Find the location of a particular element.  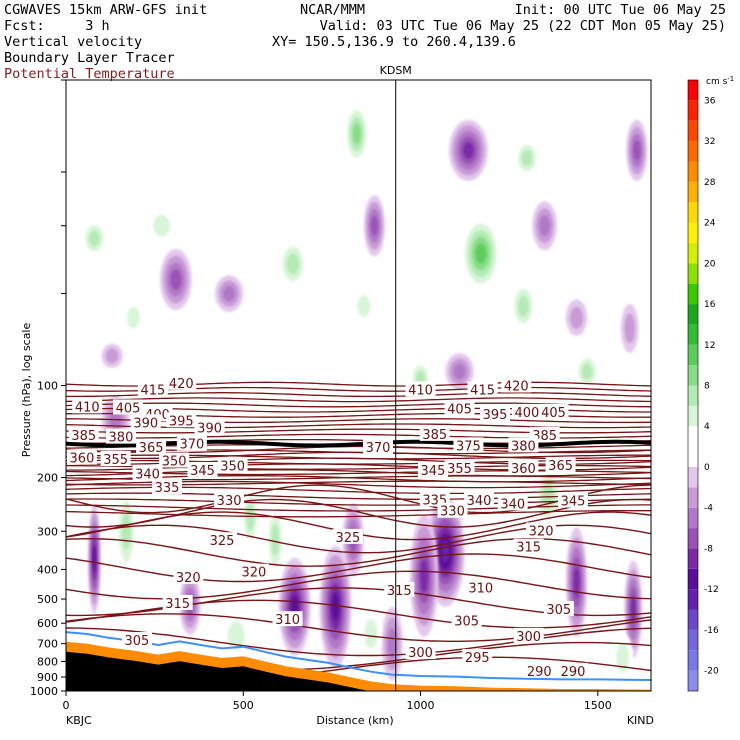

theta-label: 395 is located at coordinates (181, 421).